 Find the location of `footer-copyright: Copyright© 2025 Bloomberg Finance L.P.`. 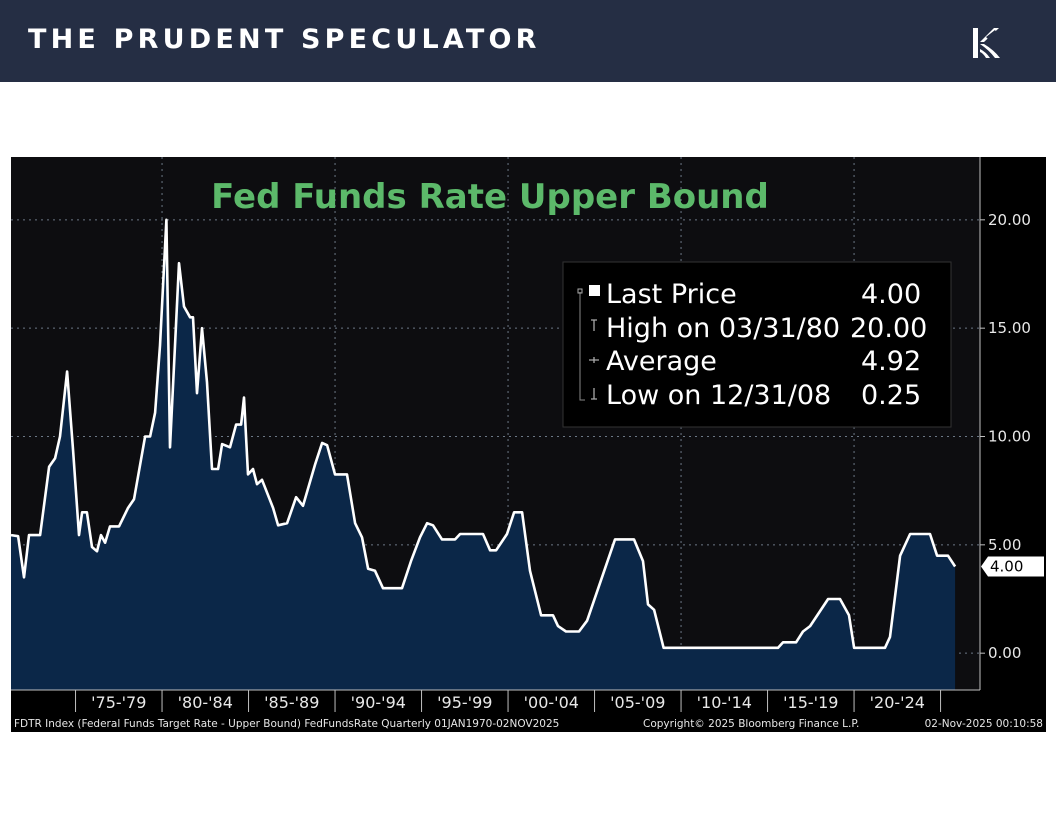

footer-copyright: Copyright© 2025 Bloomberg Finance L.P. is located at coordinates (751, 724).